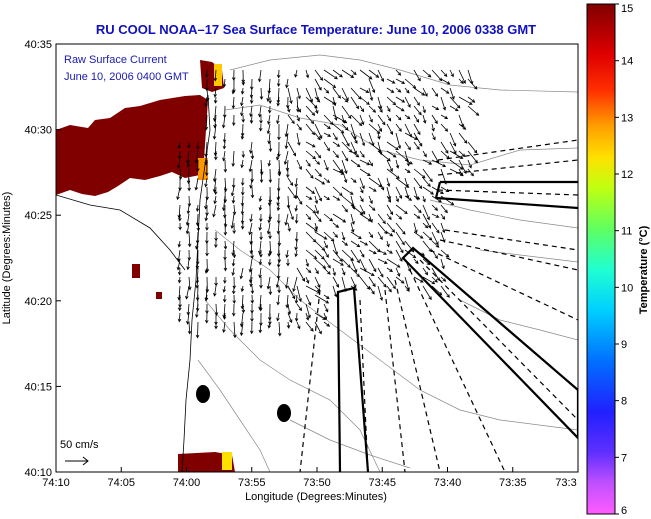  I want to click on colorbar-tick-label: 14, so click(627, 62).